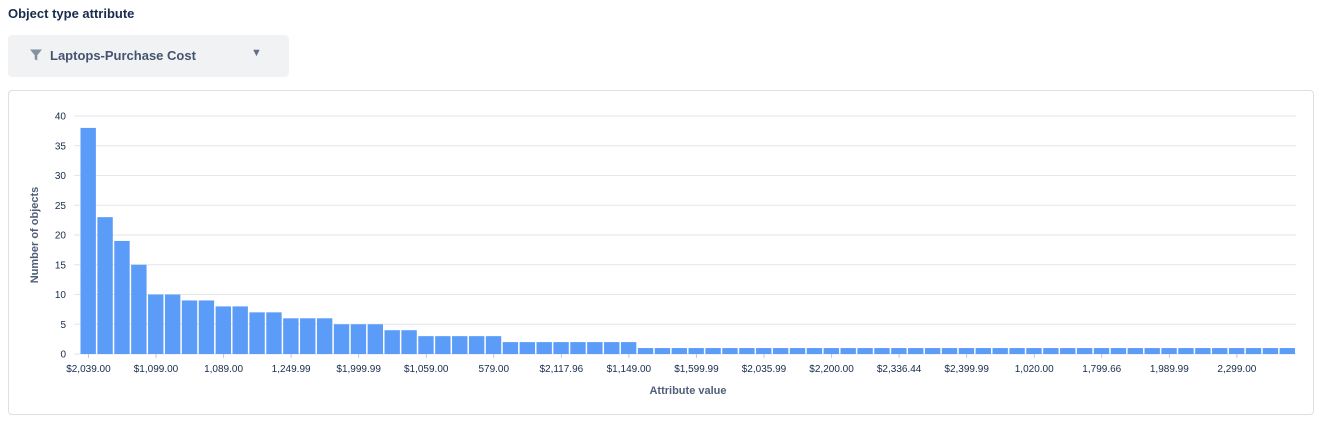 The image size is (1334, 435). Describe the element at coordinates (63, 355) in the screenshot. I see `y-tick-label: 0` at that location.